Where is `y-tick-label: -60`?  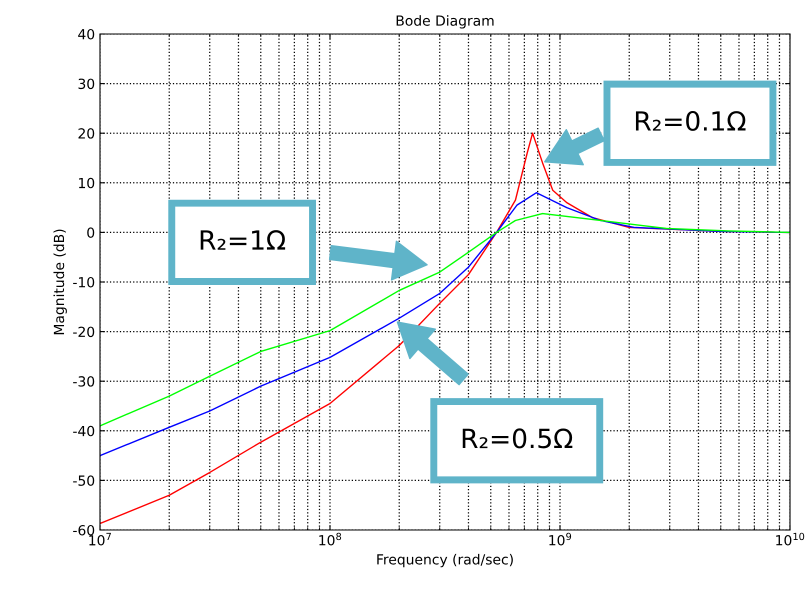
y-tick-label: -60 is located at coordinates (83, 530).